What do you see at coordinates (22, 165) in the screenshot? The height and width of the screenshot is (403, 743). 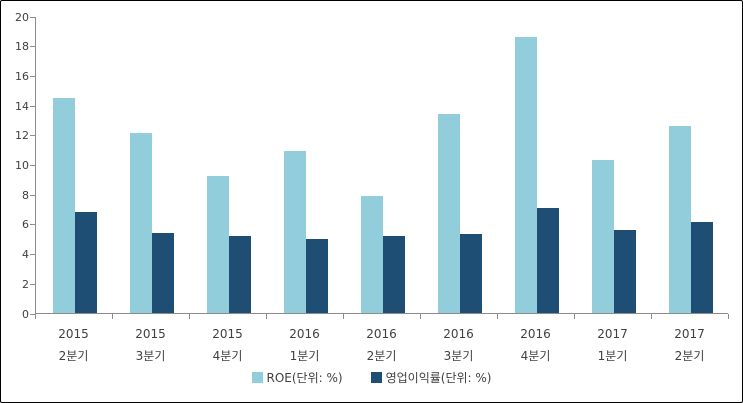 I see `y-axis-tick-label: 10` at bounding box center [22, 165].